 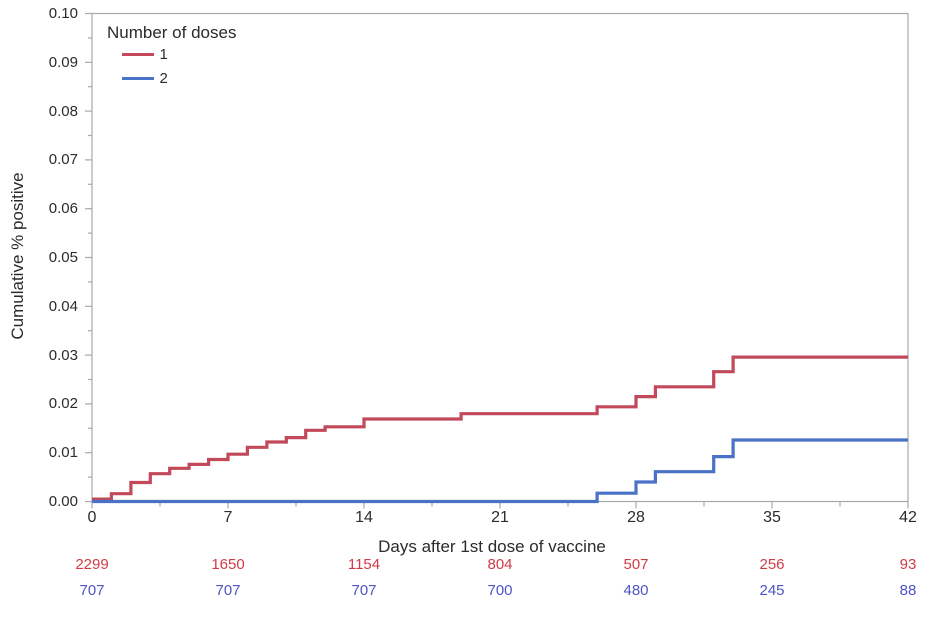 What do you see at coordinates (500, 517) in the screenshot?
I see `x-tick-label: 21` at bounding box center [500, 517].